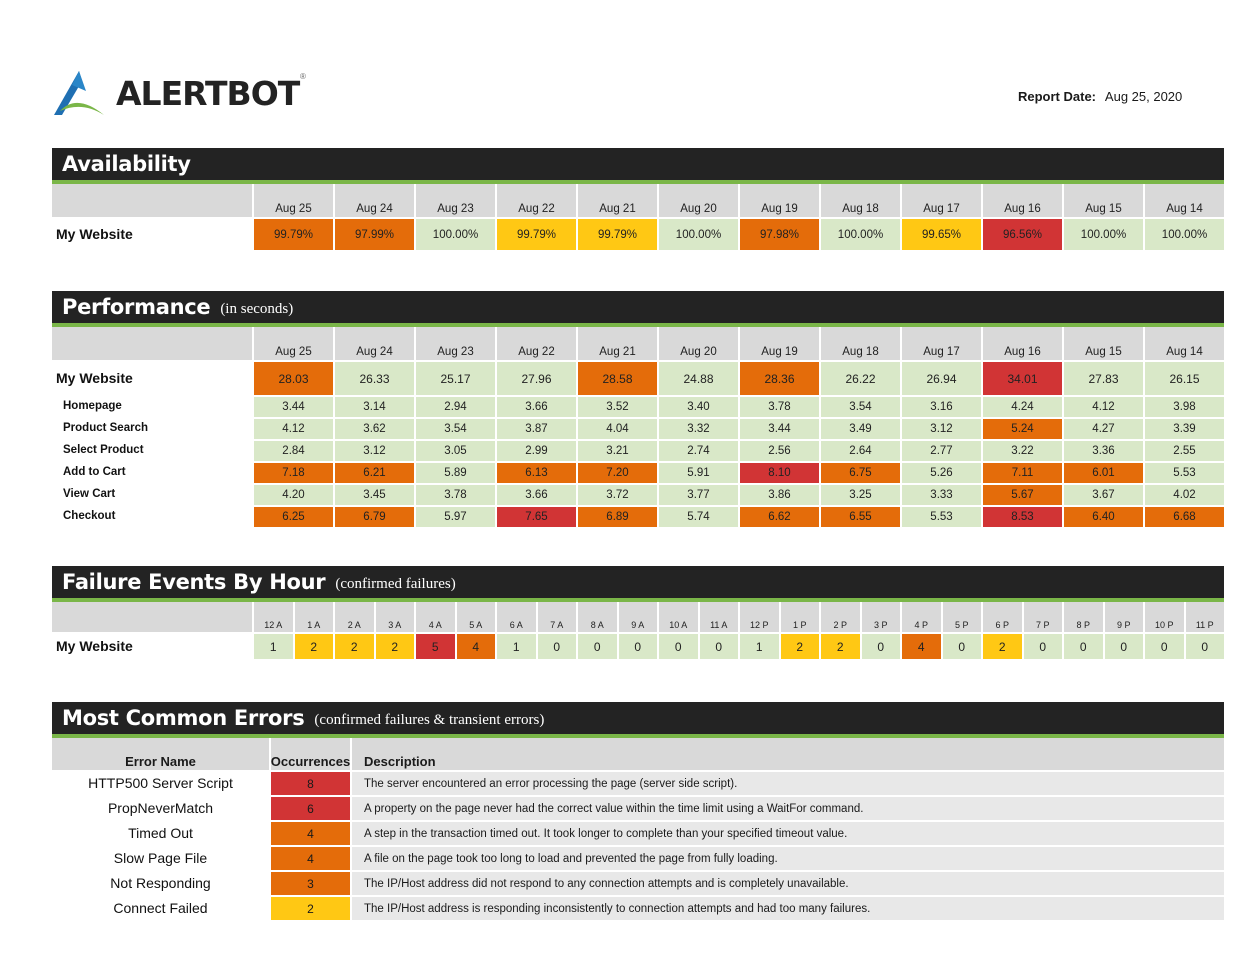 Image resolution: width=1258 pixels, height=970 pixels. Describe the element at coordinates (535, 428) in the screenshot. I see `value-cell: 3.87` at that location.